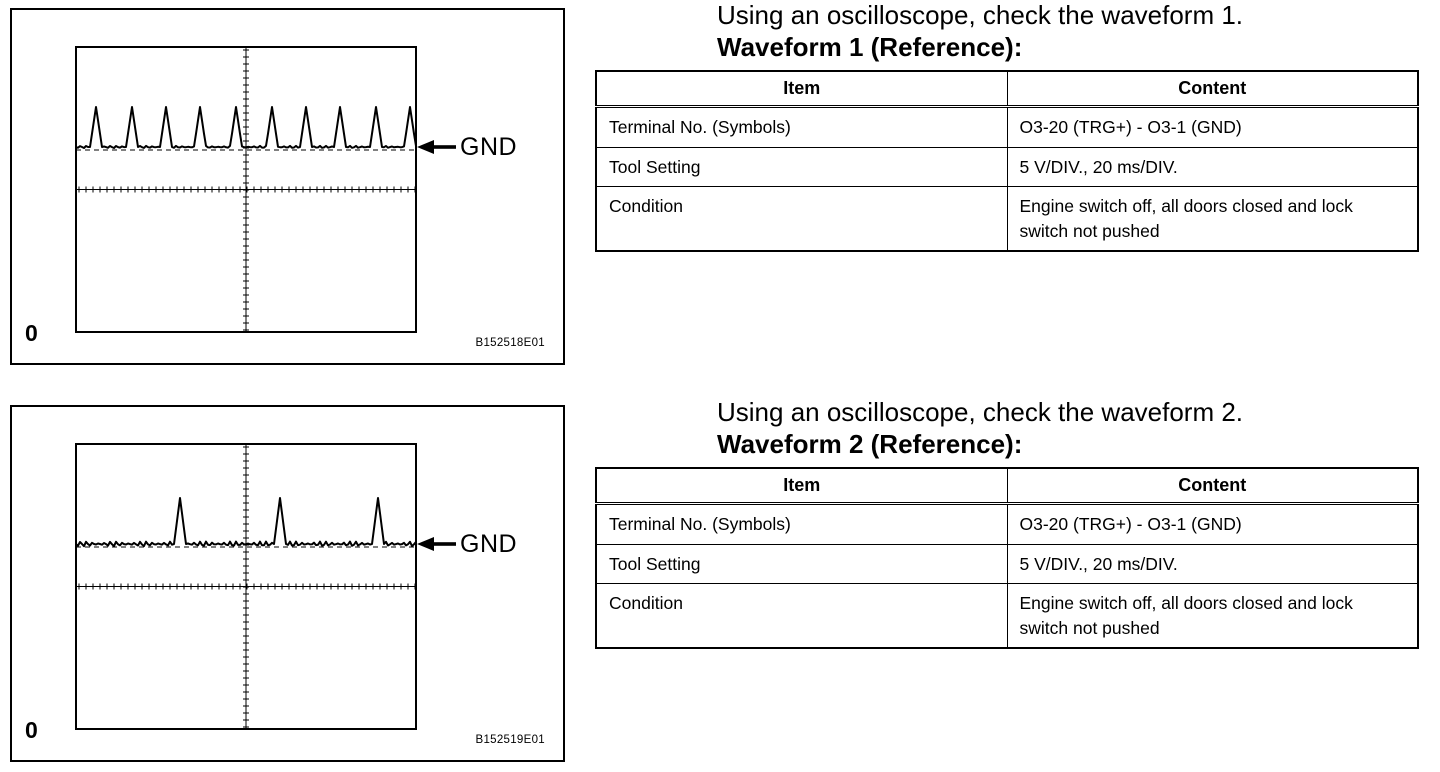  I want to click on reference-title: Waveform 1 (Reference):, so click(870, 47).